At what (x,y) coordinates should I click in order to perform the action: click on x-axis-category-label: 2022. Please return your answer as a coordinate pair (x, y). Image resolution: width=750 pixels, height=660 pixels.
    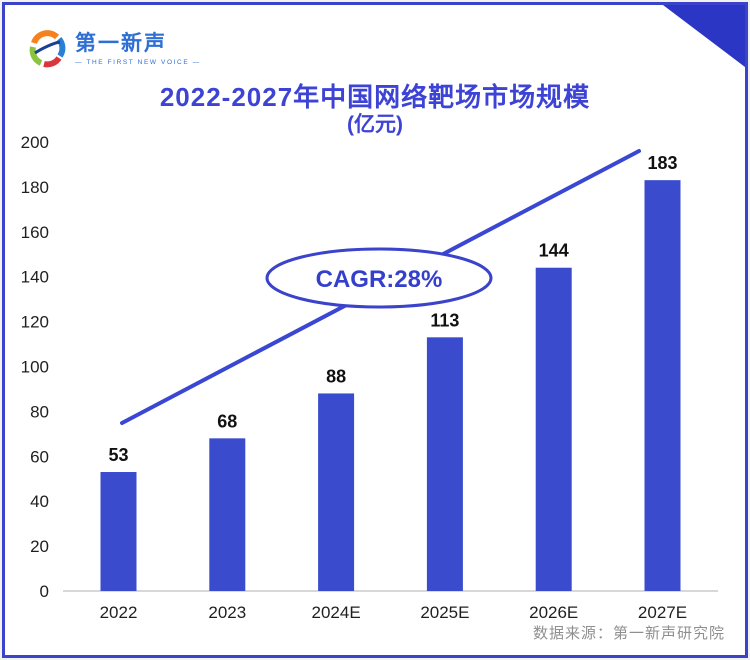
    Looking at the image, I should click on (119, 612).